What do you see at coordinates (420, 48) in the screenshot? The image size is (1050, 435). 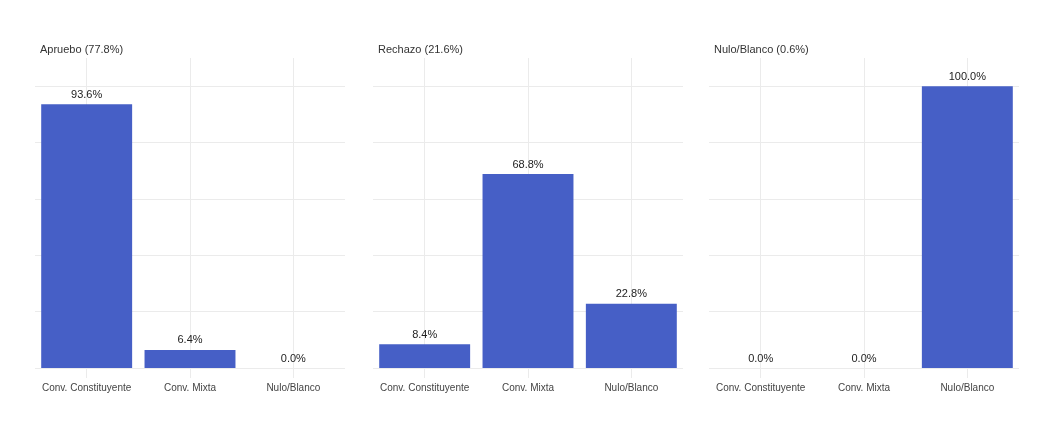 I see `chart-title: Rechazo (21.6%)` at bounding box center [420, 48].